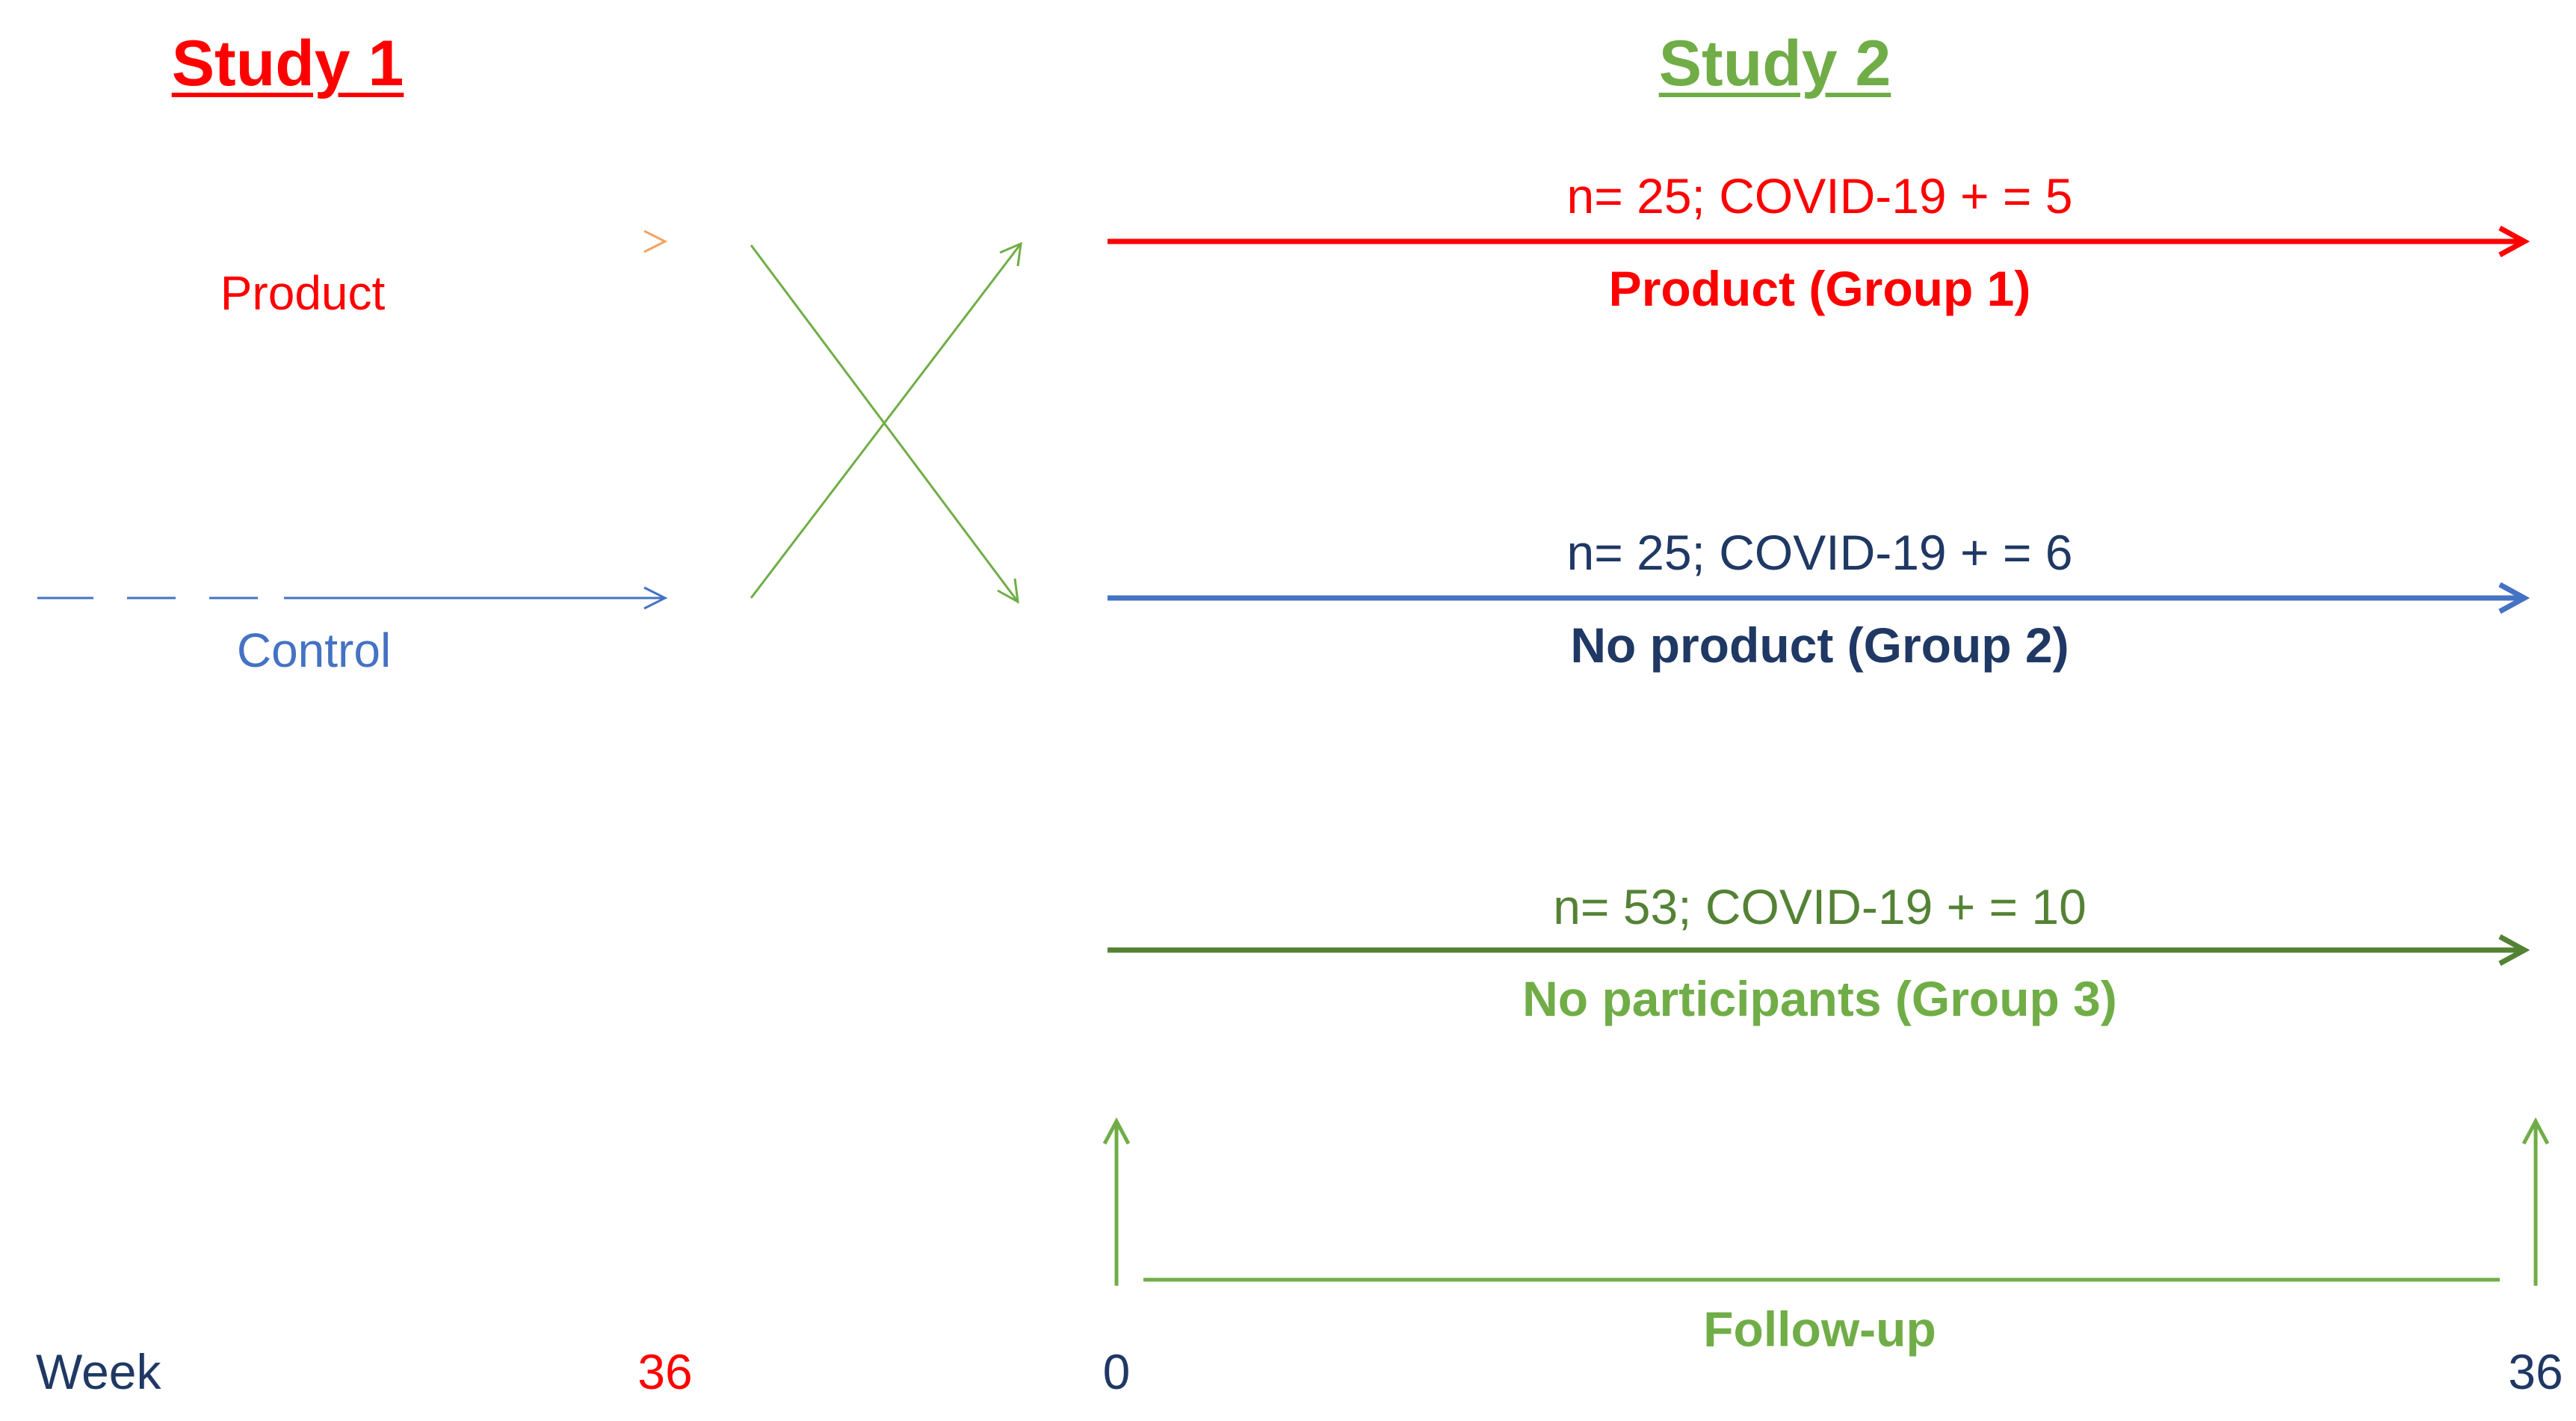  What do you see at coordinates (1819, 950) in the screenshot?
I see `group3-arrow` at bounding box center [1819, 950].